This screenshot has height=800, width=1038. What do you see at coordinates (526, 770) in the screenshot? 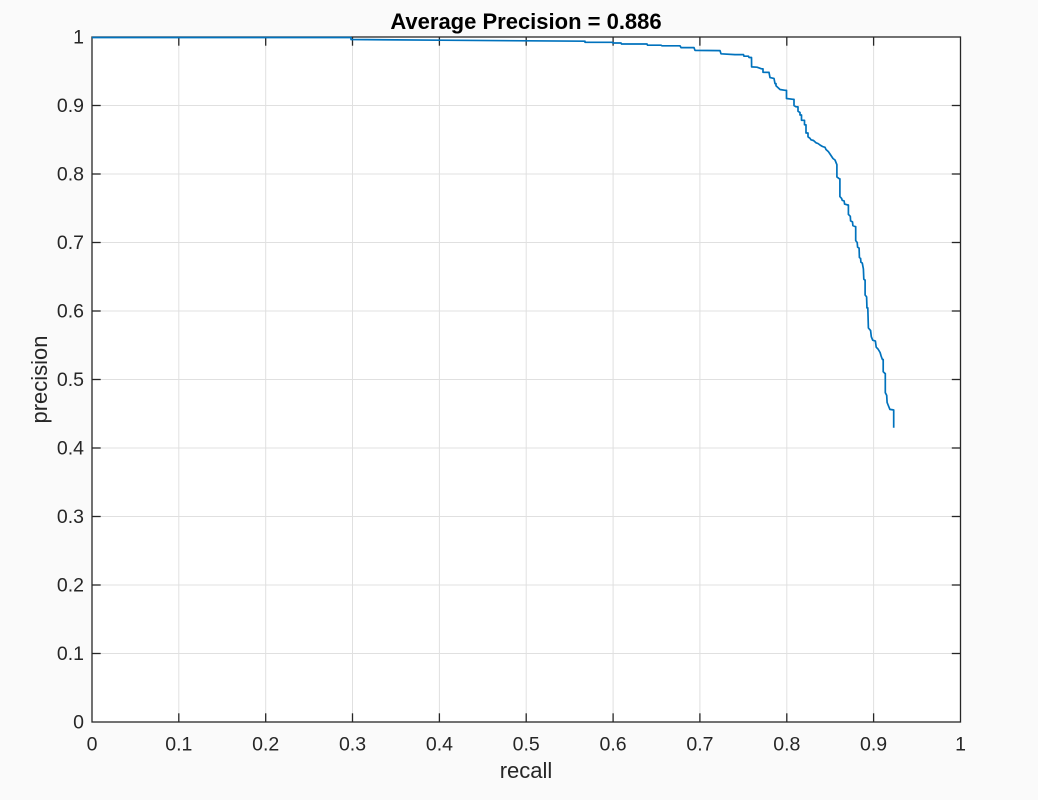
I see `svg-text: recall` at bounding box center [526, 770].